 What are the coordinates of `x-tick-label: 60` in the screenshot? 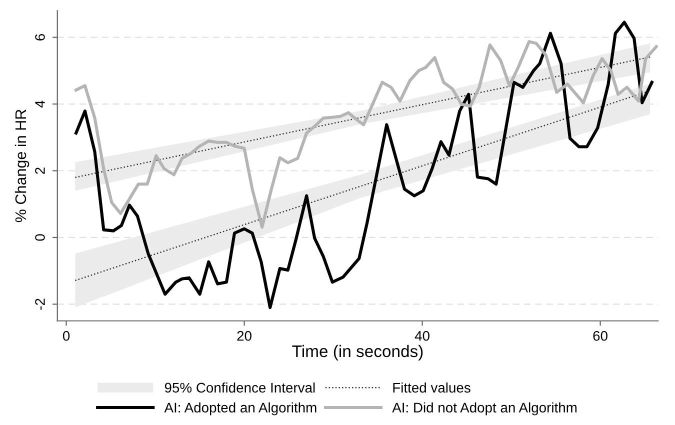 It's located at (600, 335).